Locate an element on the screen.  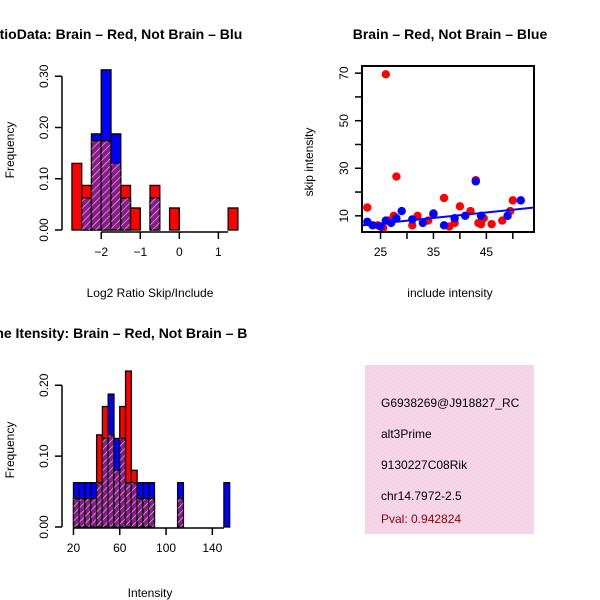
ratio-y-tick-label: 0.30 is located at coordinates (44, 76).